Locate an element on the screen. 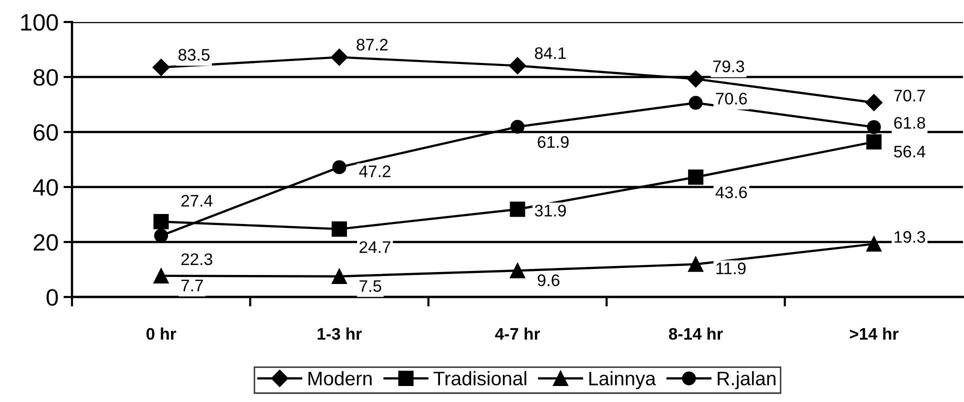 The height and width of the screenshot is (402, 964). data-label: 31.9 is located at coordinates (550, 210).